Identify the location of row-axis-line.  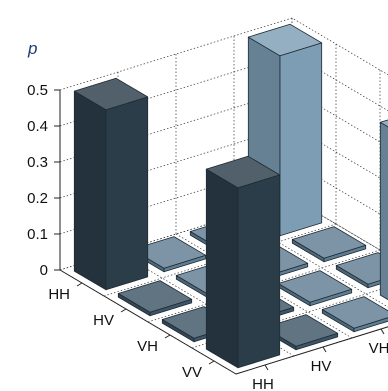
(148, 322).